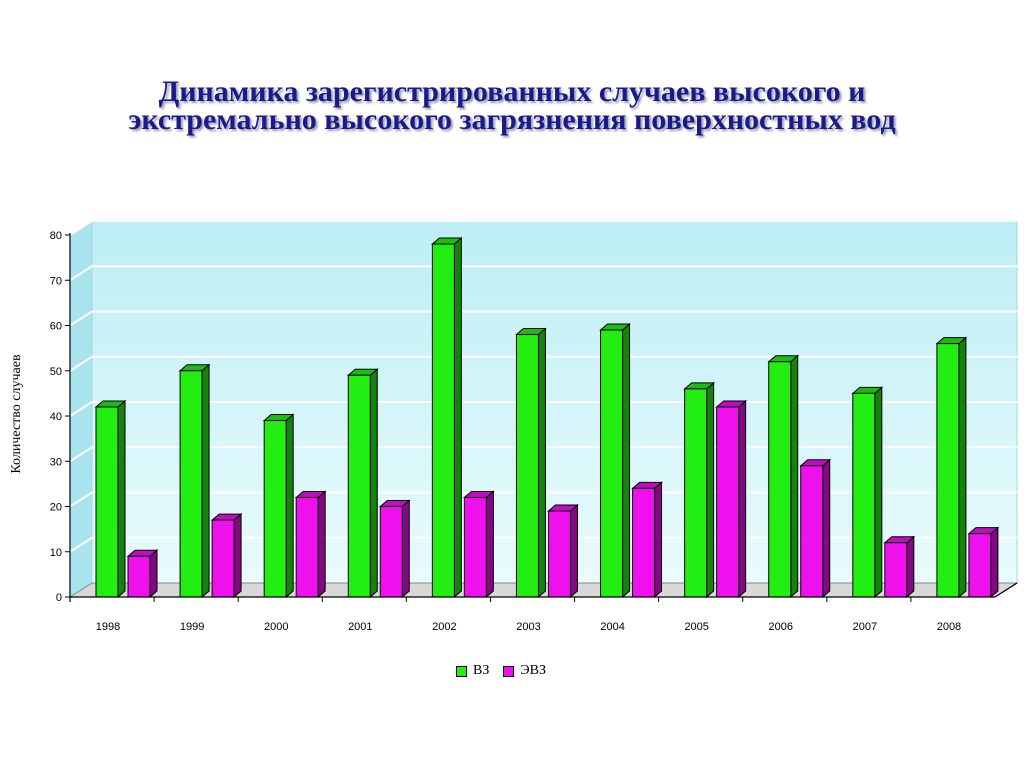  Describe the element at coordinates (444, 627) in the screenshot. I see `x-tick-label: 2002` at that location.